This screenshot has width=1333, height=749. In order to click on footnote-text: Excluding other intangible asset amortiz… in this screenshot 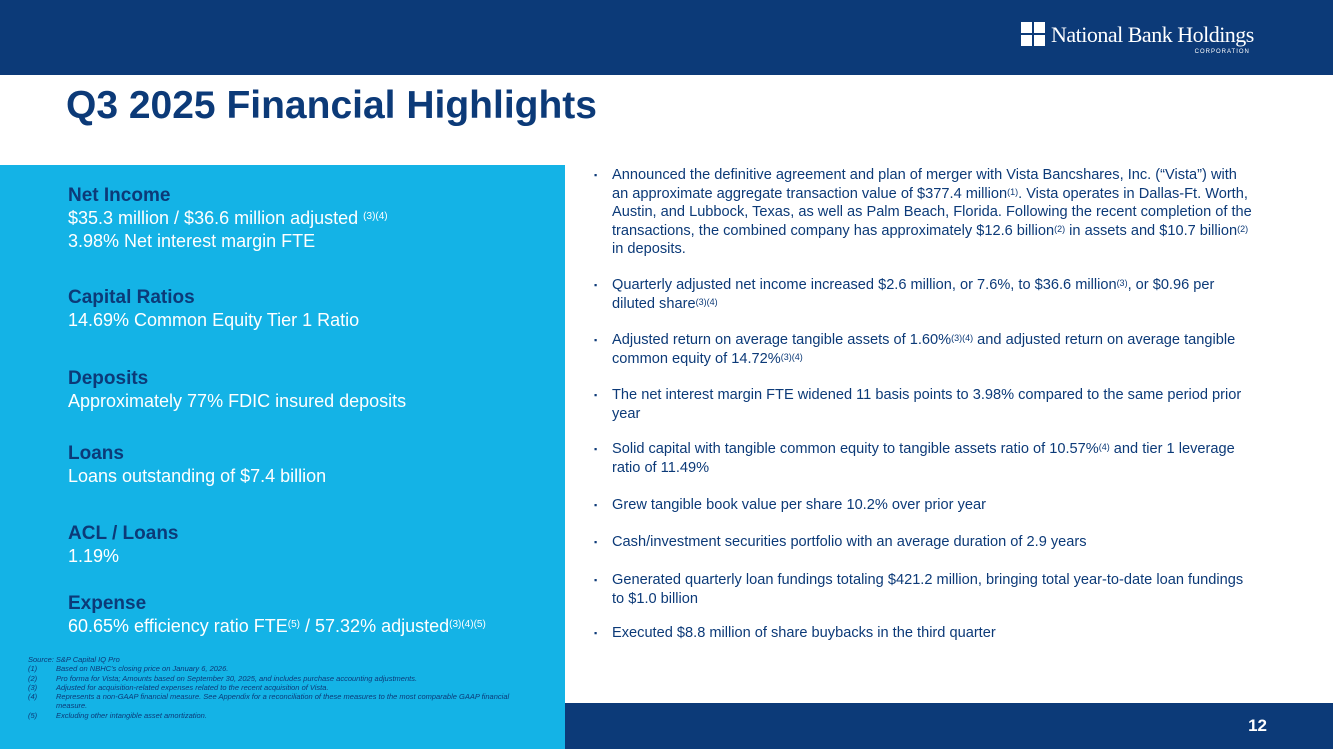, I will do `click(131, 715)`.